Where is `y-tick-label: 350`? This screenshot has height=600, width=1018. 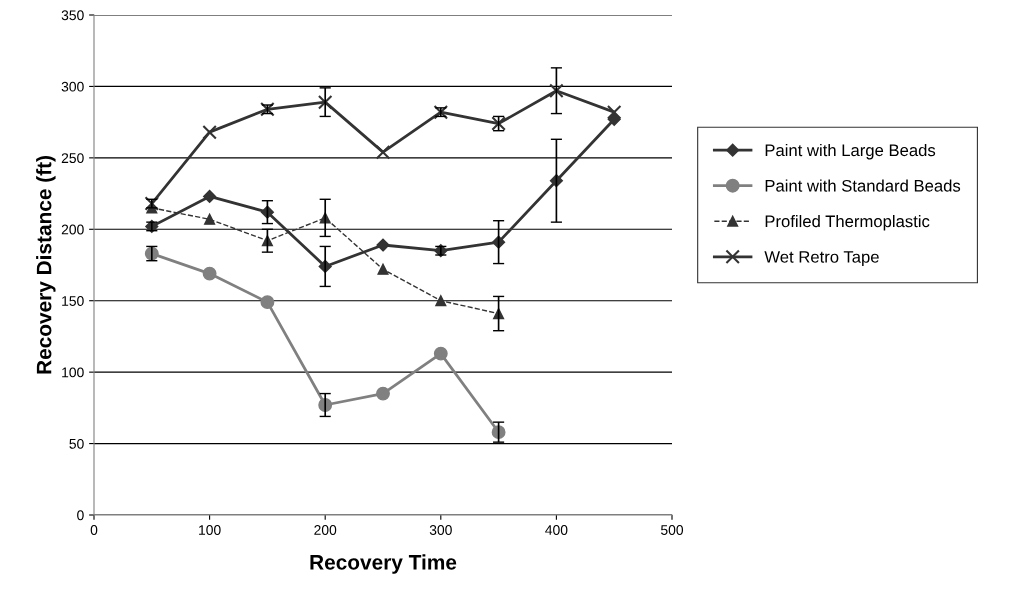
y-tick-label: 350 is located at coordinates (72, 15).